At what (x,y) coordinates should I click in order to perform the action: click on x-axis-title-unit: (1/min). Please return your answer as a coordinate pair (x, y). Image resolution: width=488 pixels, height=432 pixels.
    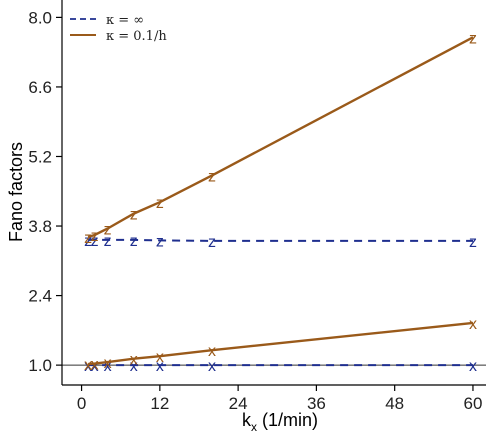
    Looking at the image, I should click on (287, 420).